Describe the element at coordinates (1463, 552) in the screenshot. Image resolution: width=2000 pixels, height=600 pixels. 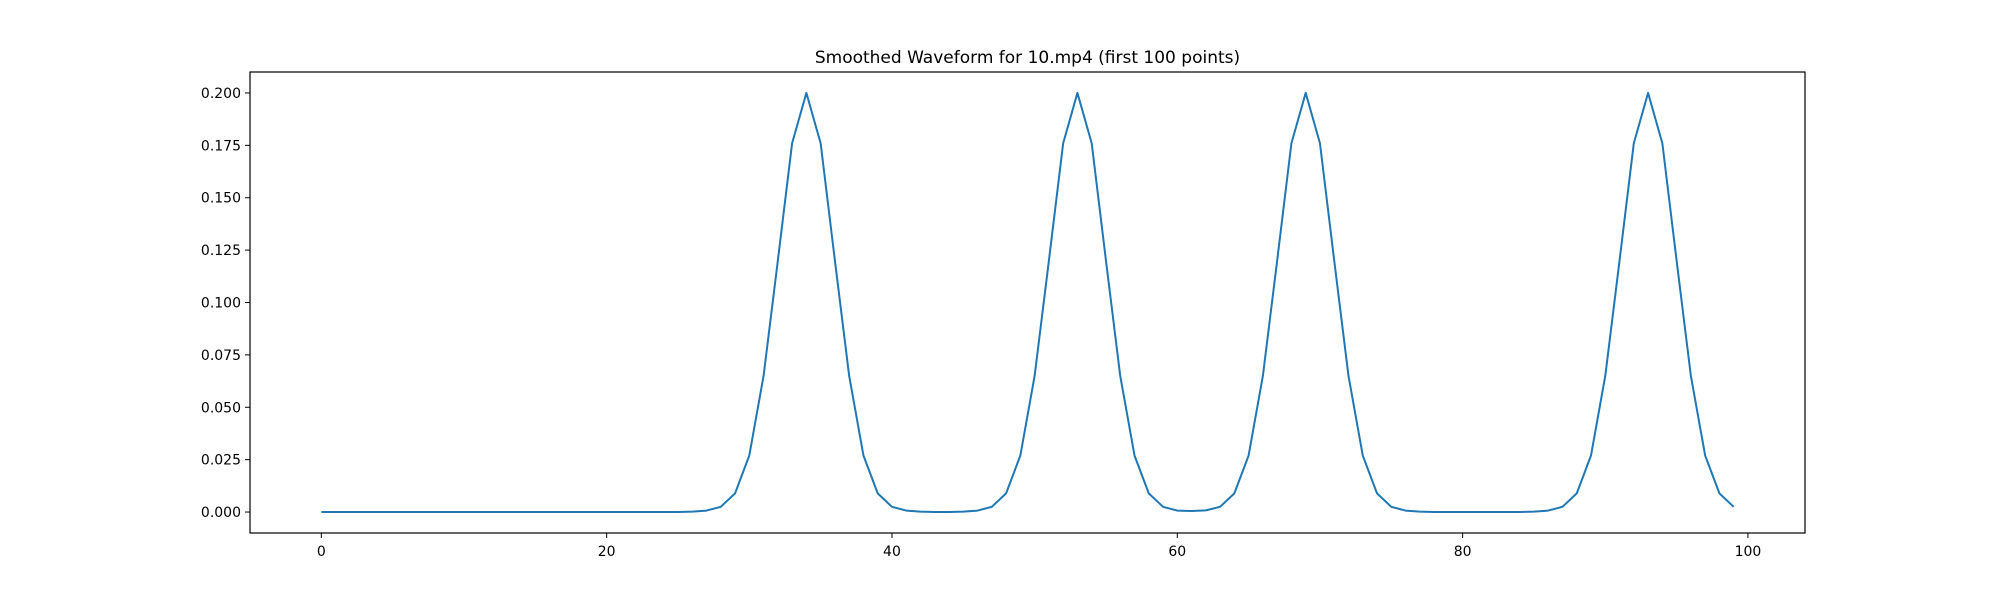
I see `x-tick-label: 80` at that location.